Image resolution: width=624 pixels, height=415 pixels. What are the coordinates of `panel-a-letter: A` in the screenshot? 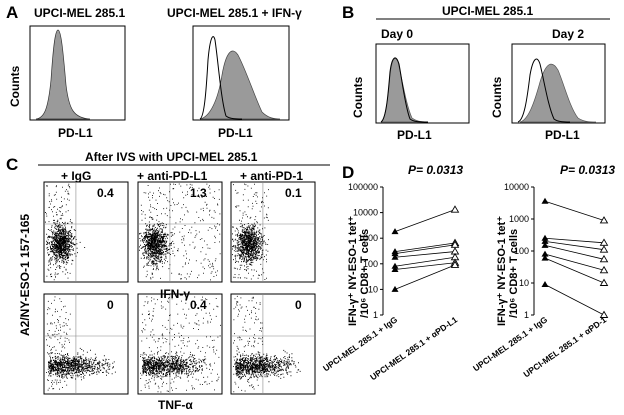 It's located at (12, 12).